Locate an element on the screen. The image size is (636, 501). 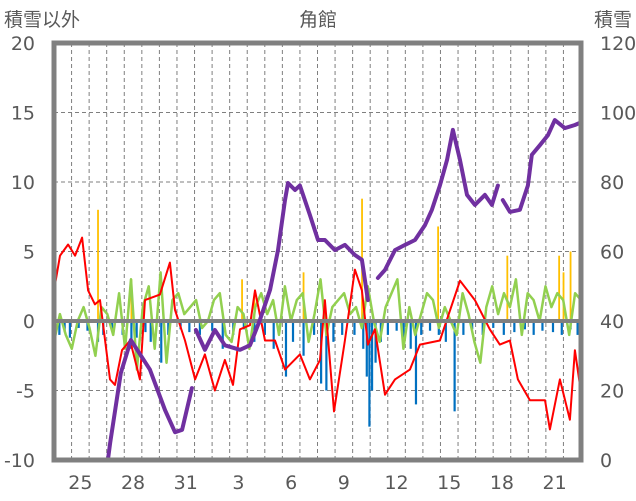
left-tick-label: 15 is located at coordinates (23, 114).